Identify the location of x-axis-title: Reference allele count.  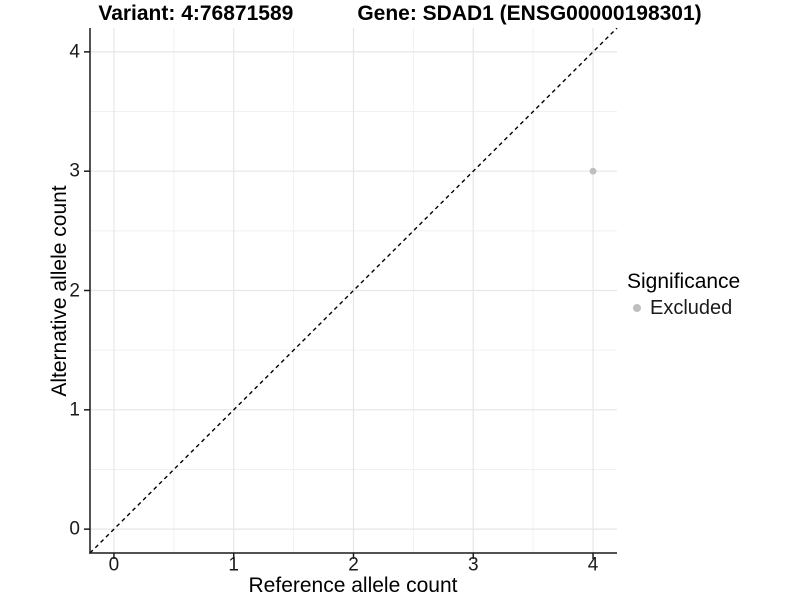
(353, 585).